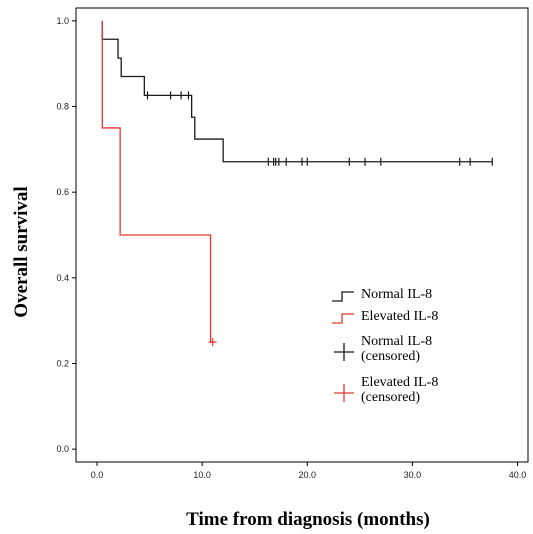 This screenshot has height=534, width=533. Describe the element at coordinates (396, 341) in the screenshot. I see `legend-label-2: Normal IL-8` at that location.